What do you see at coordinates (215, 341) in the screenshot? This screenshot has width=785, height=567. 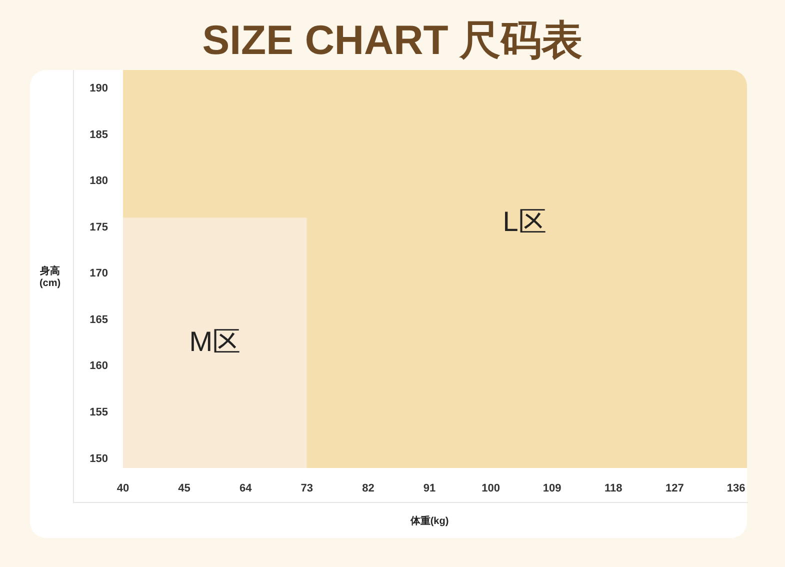 I see `series-label: M区` at bounding box center [215, 341].